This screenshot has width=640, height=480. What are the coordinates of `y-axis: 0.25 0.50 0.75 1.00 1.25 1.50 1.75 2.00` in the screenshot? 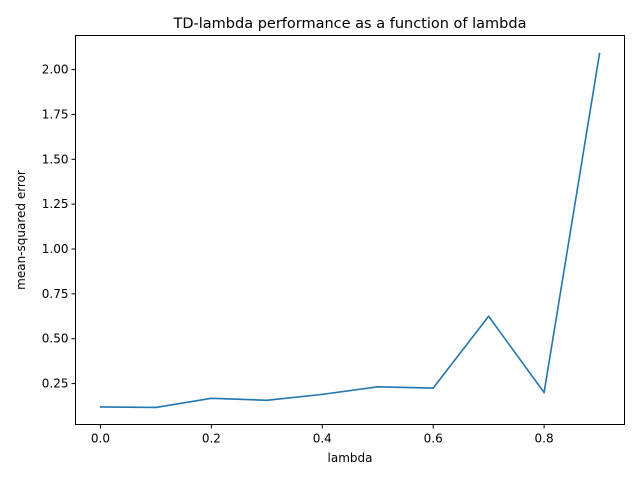 It's located at (59, 227).